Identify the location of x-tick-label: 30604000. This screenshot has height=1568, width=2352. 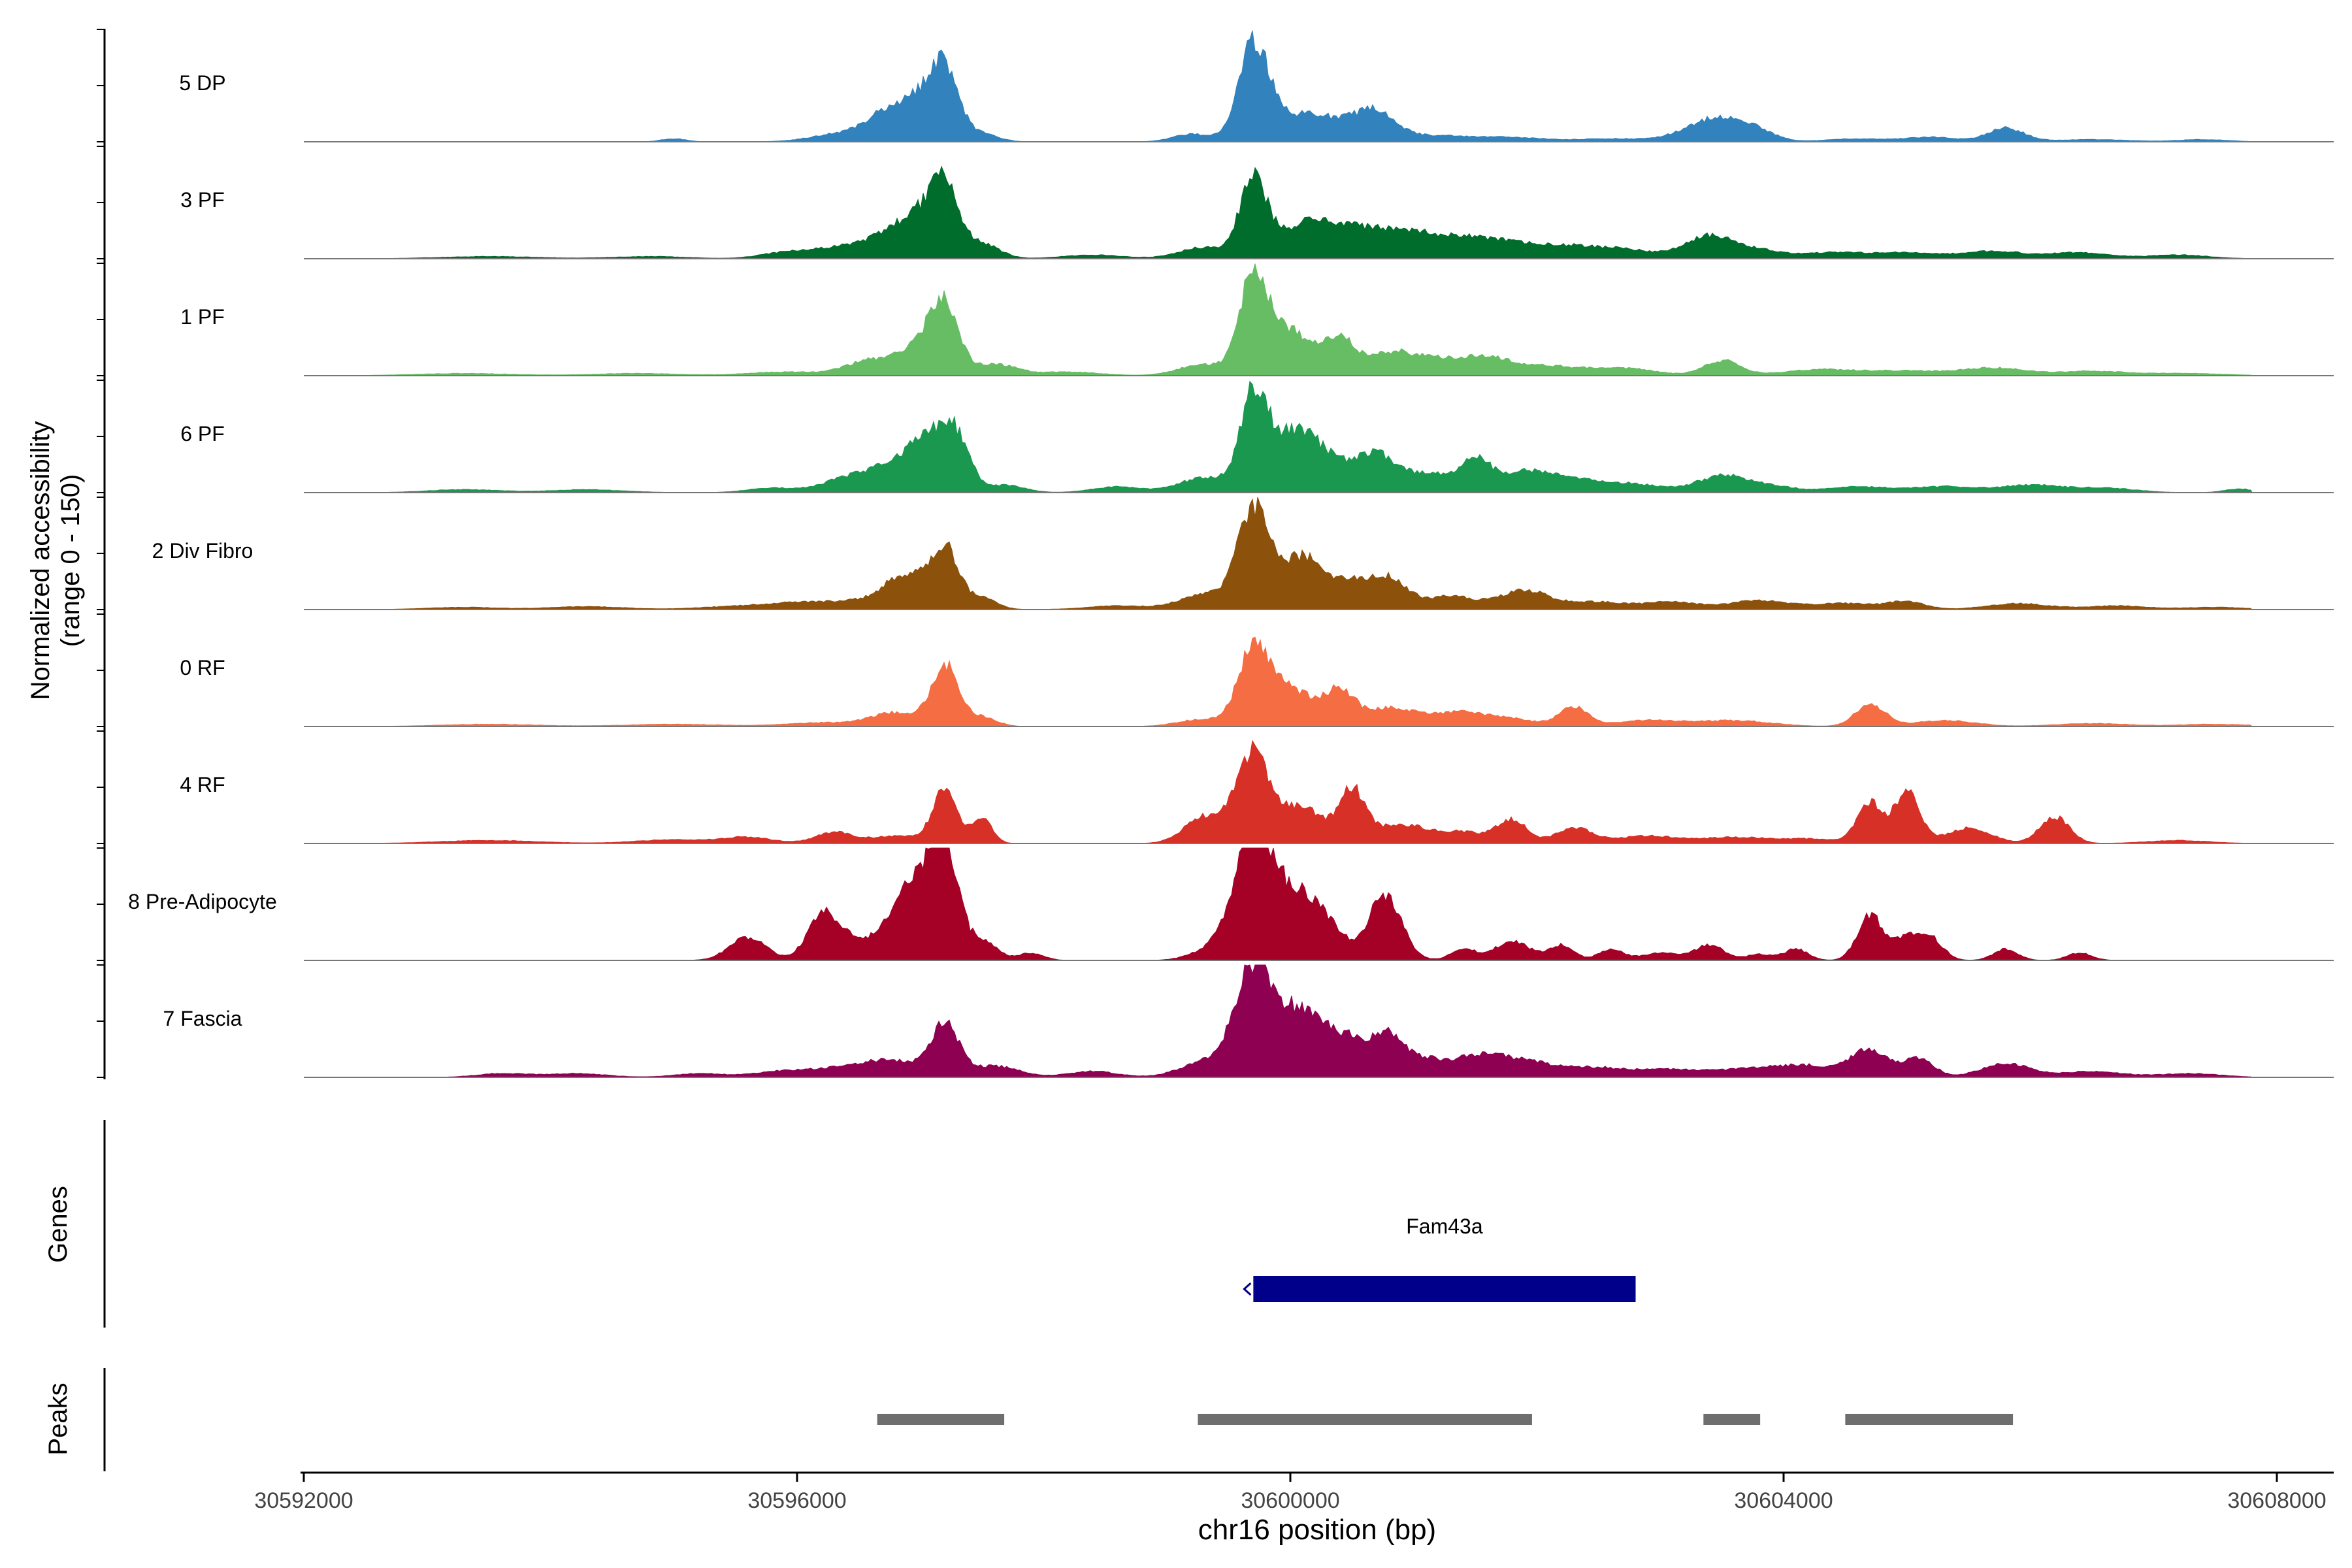
(1783, 1500).